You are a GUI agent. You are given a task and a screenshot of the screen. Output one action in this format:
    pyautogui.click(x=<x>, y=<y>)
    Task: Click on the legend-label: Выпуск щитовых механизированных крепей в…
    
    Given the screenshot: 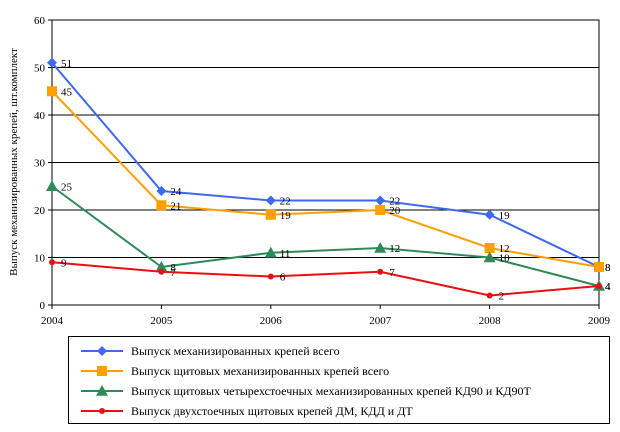 What is the action you would take?
    pyautogui.click(x=260, y=370)
    